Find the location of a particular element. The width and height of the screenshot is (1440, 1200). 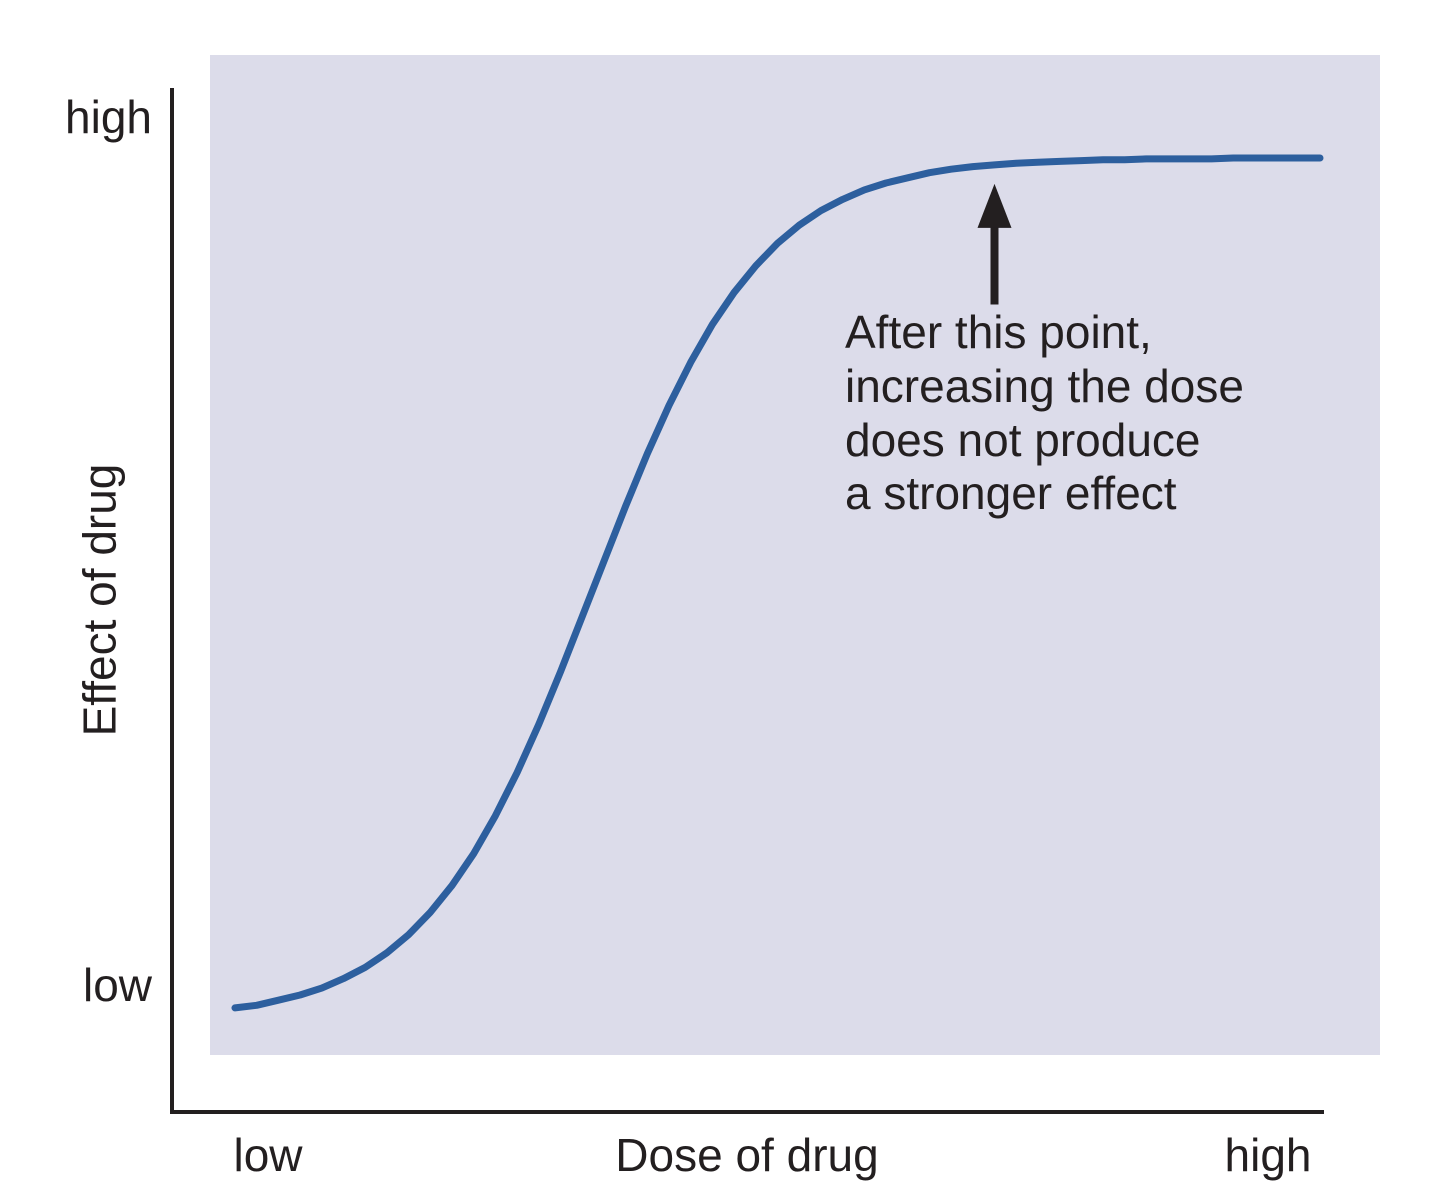

y-tick-label-low: low is located at coordinates (117, 985).